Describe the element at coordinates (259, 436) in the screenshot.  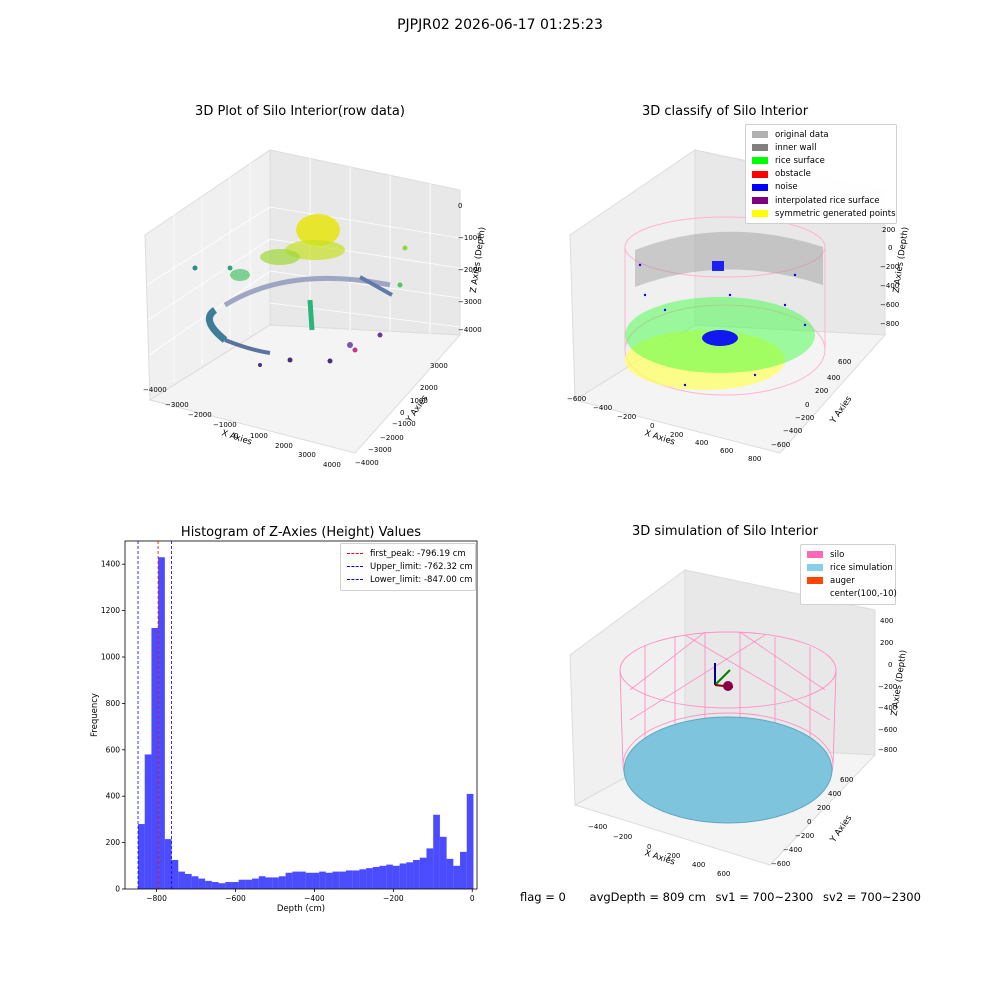
I see `svg-text: 1000` at that location.